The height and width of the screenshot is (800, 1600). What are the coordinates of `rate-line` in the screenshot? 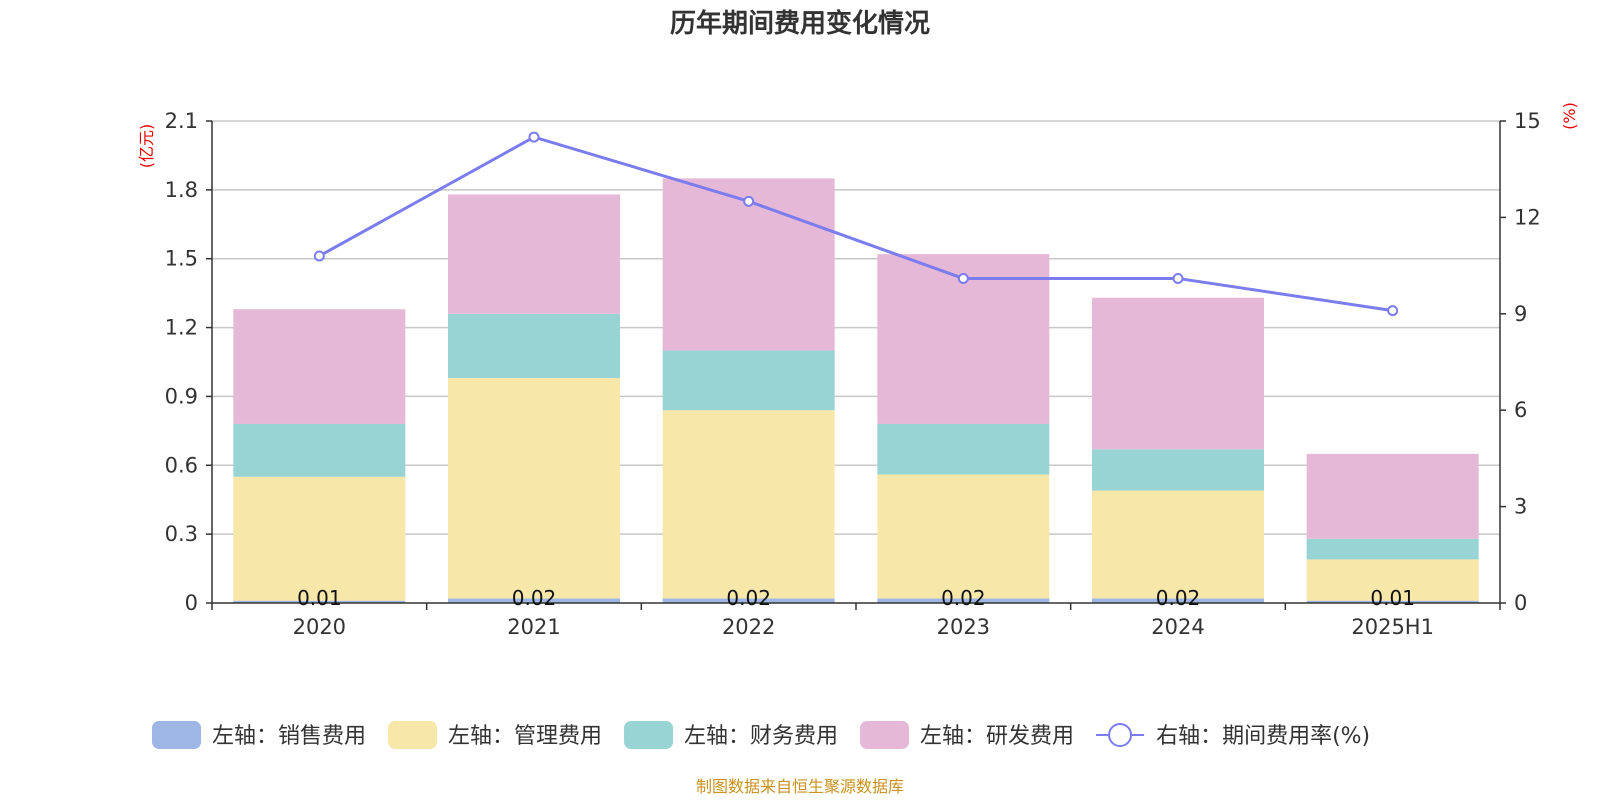 It's located at (855, 224).